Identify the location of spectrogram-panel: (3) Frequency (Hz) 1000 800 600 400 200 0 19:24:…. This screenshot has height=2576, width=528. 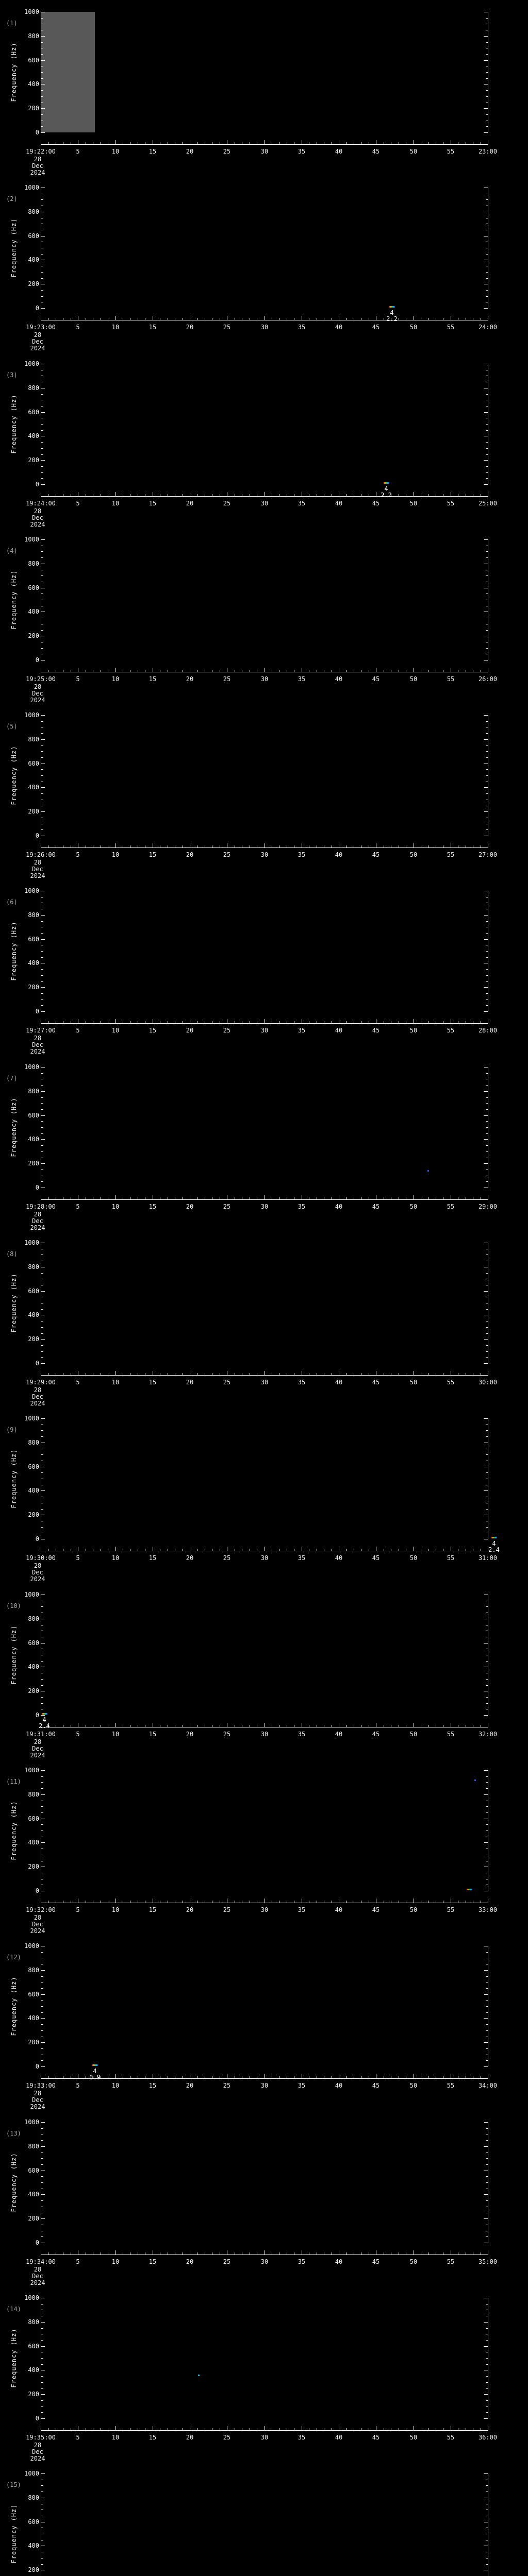
(264, 440).